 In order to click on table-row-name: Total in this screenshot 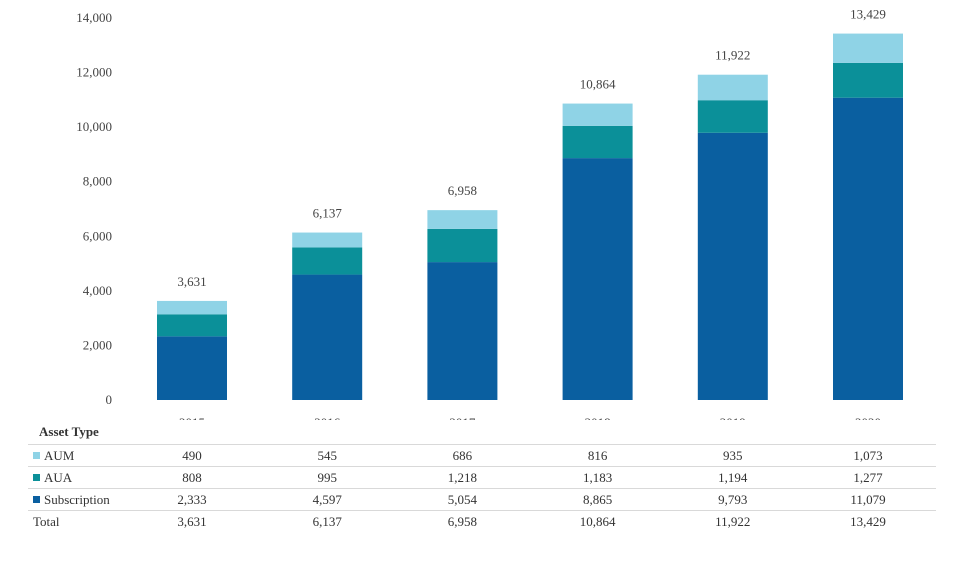, I will do `click(46, 521)`.